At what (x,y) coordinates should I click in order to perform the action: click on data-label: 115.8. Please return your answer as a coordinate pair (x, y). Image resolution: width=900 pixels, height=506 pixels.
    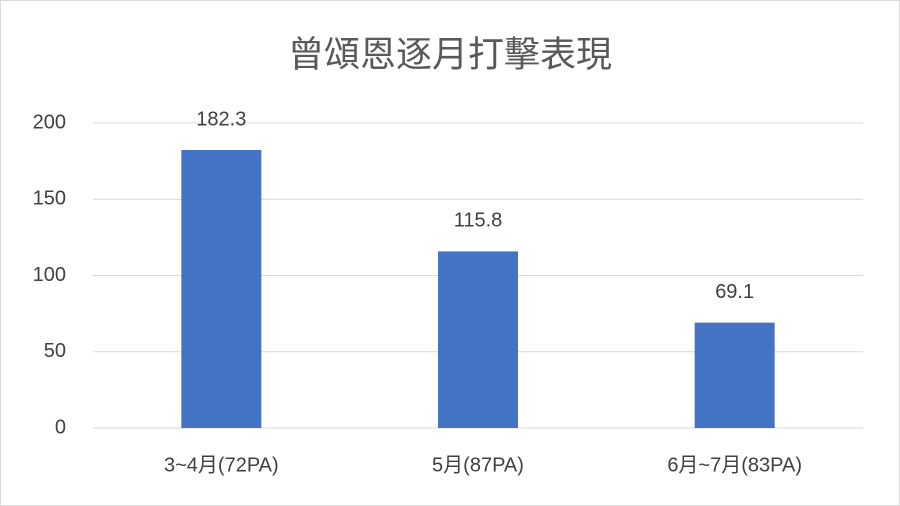
    Looking at the image, I should click on (478, 221).